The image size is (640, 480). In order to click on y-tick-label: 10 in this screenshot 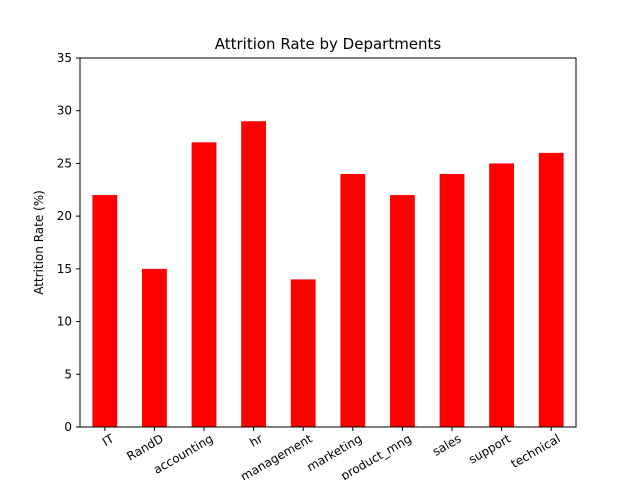, I will do `click(64, 322)`.